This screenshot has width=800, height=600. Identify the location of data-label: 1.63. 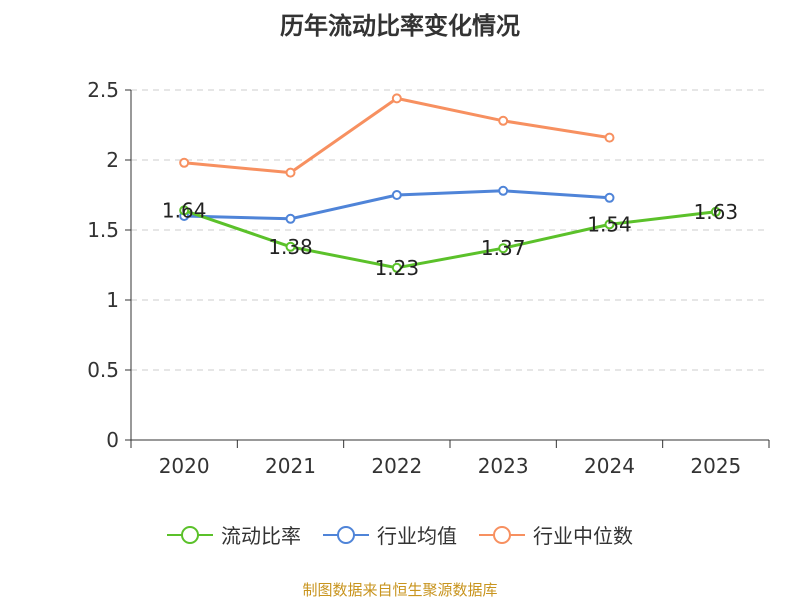
(716, 212).